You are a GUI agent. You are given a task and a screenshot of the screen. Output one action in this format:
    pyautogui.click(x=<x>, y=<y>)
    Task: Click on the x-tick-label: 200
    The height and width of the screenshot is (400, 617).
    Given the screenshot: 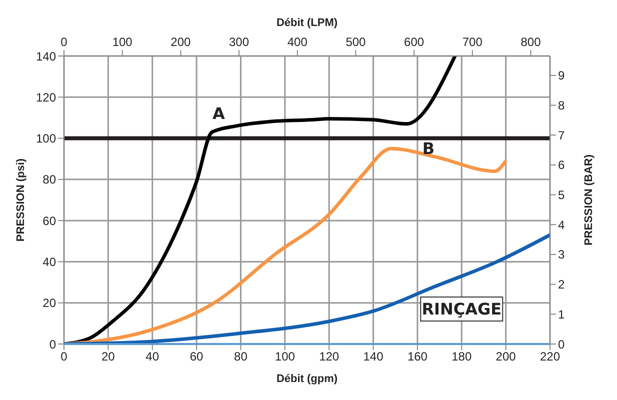 What is the action you would take?
    pyautogui.click(x=506, y=357)
    